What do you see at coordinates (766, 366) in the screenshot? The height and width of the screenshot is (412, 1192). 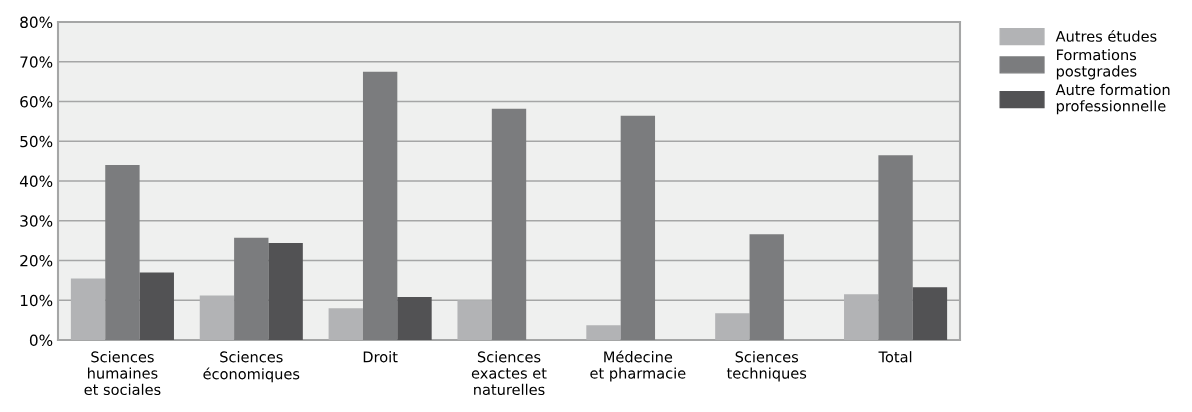 I see `x-tick-label: Sciences techniques` at bounding box center [766, 366].